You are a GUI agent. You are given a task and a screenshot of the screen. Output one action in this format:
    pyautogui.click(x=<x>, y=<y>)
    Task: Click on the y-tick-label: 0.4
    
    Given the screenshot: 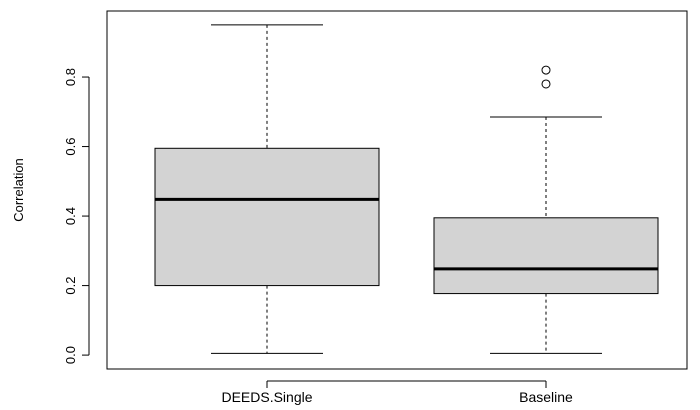 What is the action you would take?
    pyautogui.click(x=70, y=216)
    